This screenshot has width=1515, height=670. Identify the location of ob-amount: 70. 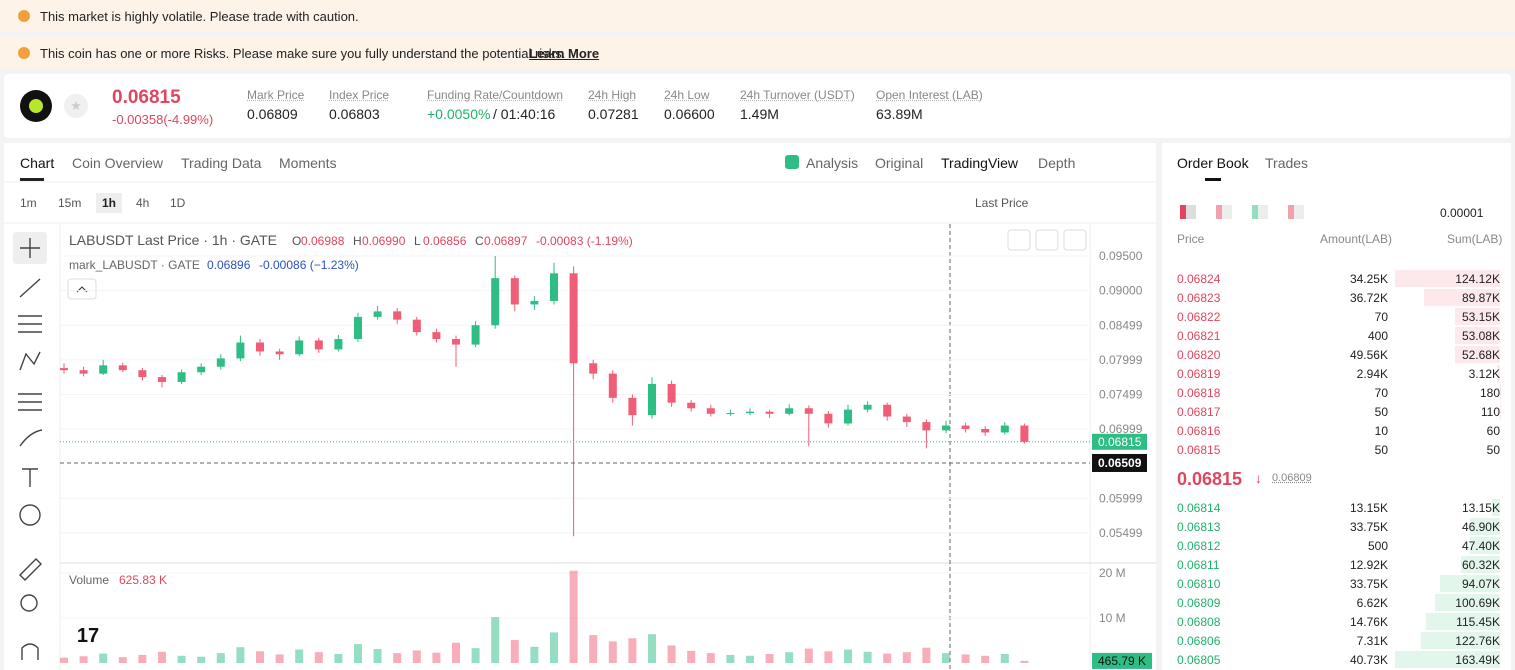
(1381, 317).